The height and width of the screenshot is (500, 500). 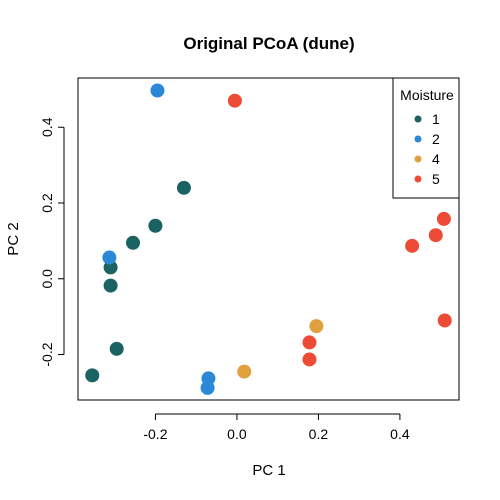 What do you see at coordinates (276, 427) in the screenshot?
I see `x-axis: -0.2 0.0 0.2 0.4` at bounding box center [276, 427].